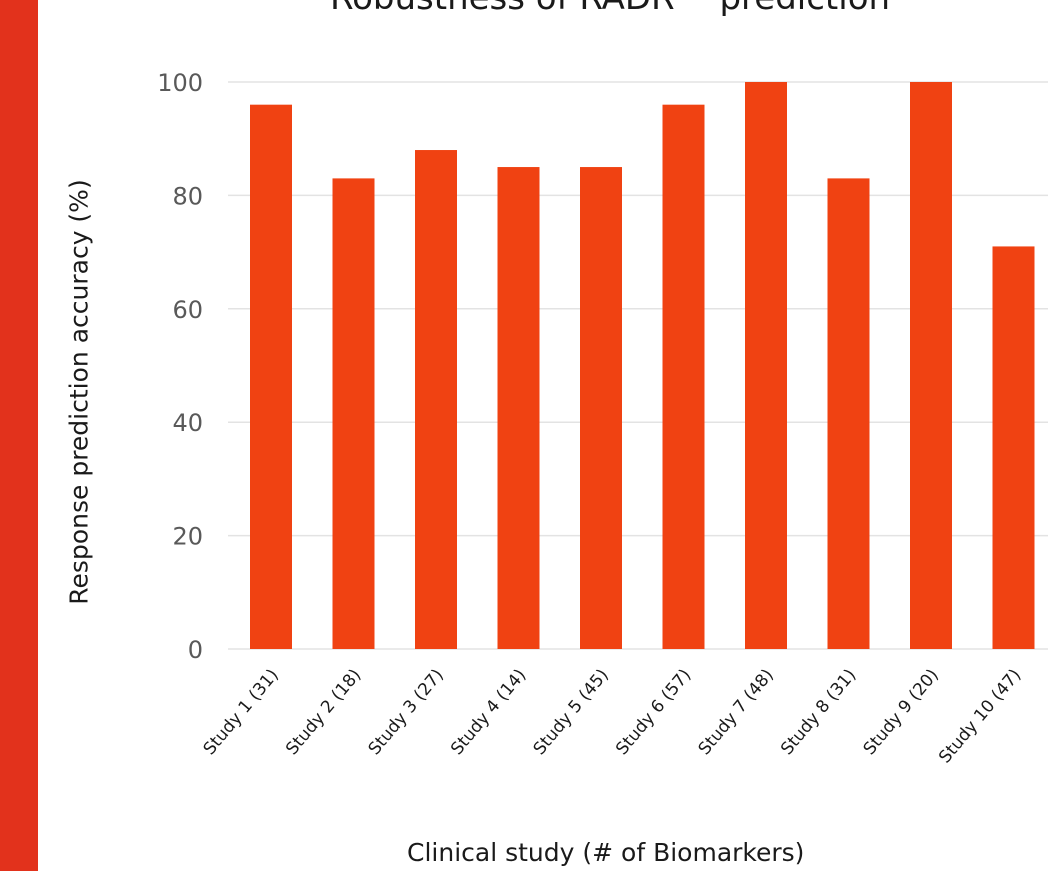 This screenshot has height=871, width=1048. What do you see at coordinates (180, 366) in the screenshot?
I see `y-tick-labels: 0 20 40 60 80 100` at bounding box center [180, 366].